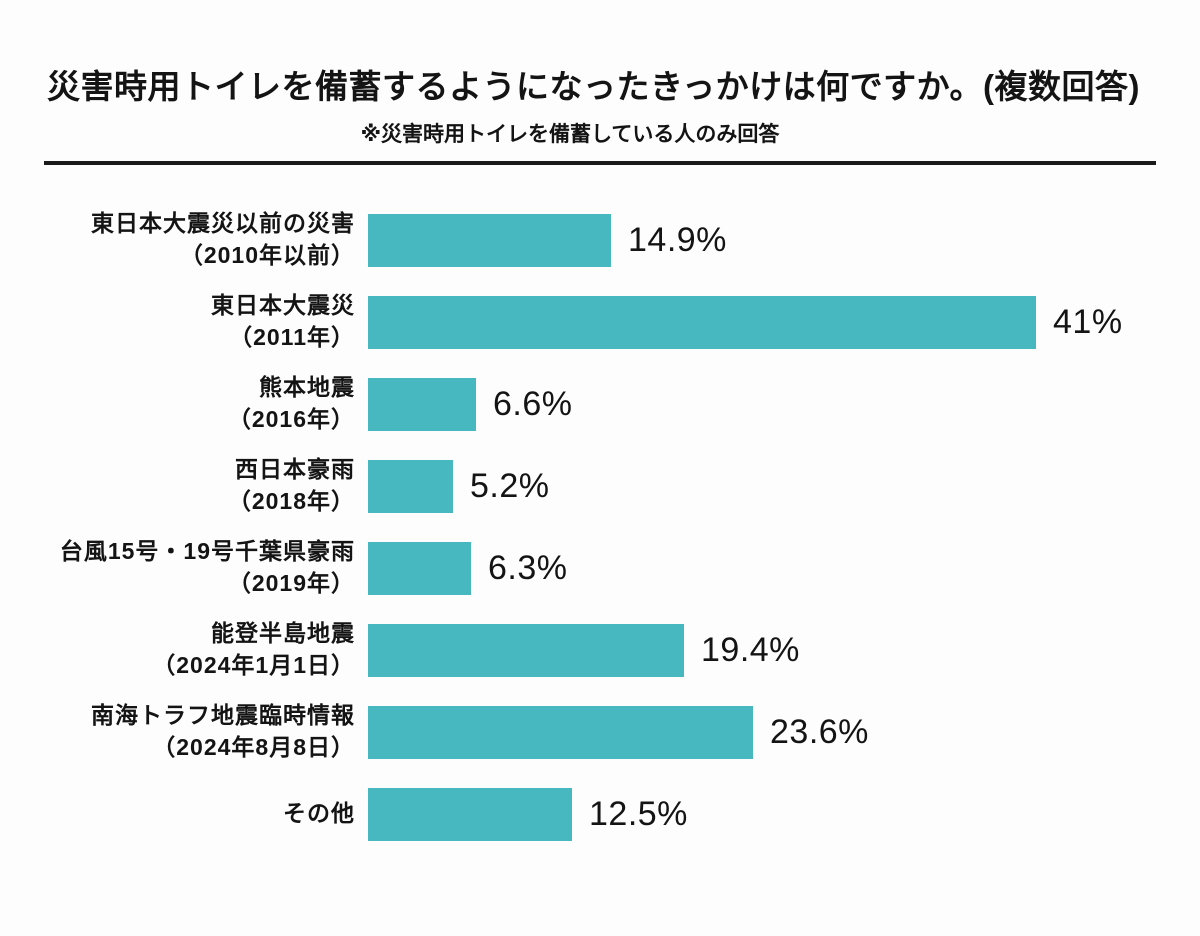 Image resolution: width=1200 pixels, height=936 pixels. I want to click on chart-row: 熊本地震 （2016年） 6.6%, so click(600, 404).